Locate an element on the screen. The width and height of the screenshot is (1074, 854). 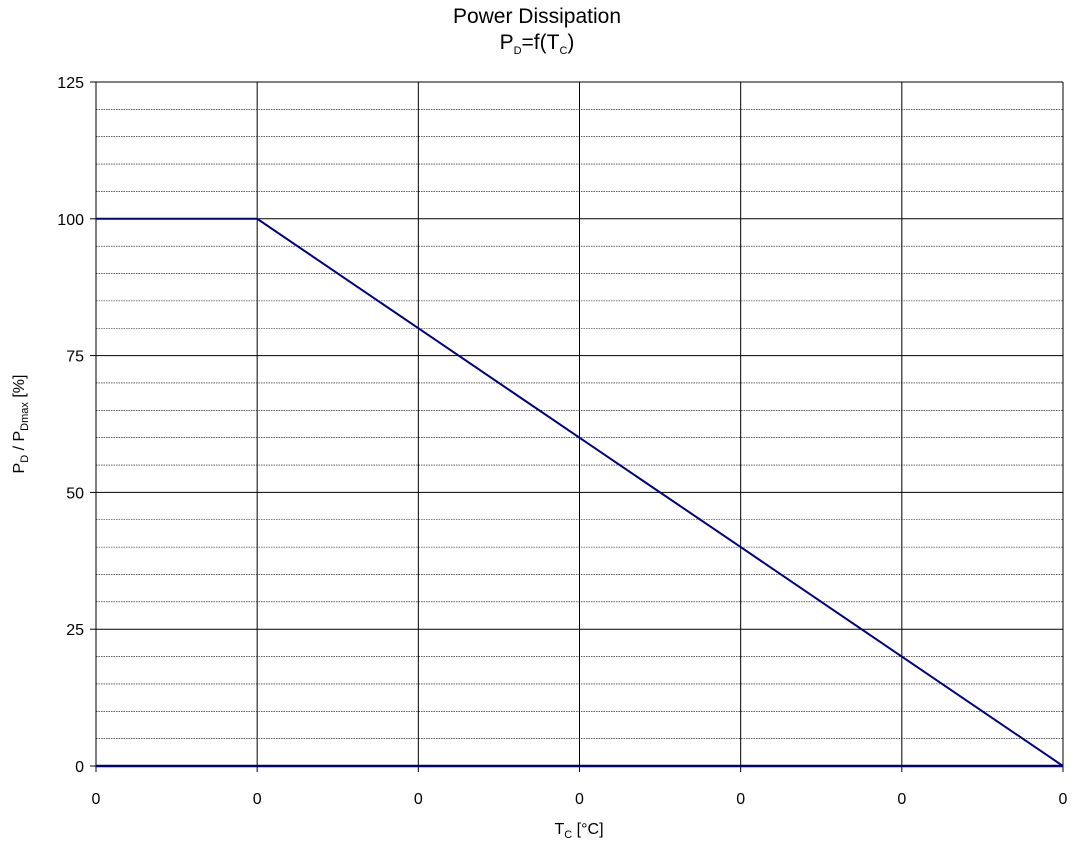
y-label-p1: P is located at coordinates (19, 468).